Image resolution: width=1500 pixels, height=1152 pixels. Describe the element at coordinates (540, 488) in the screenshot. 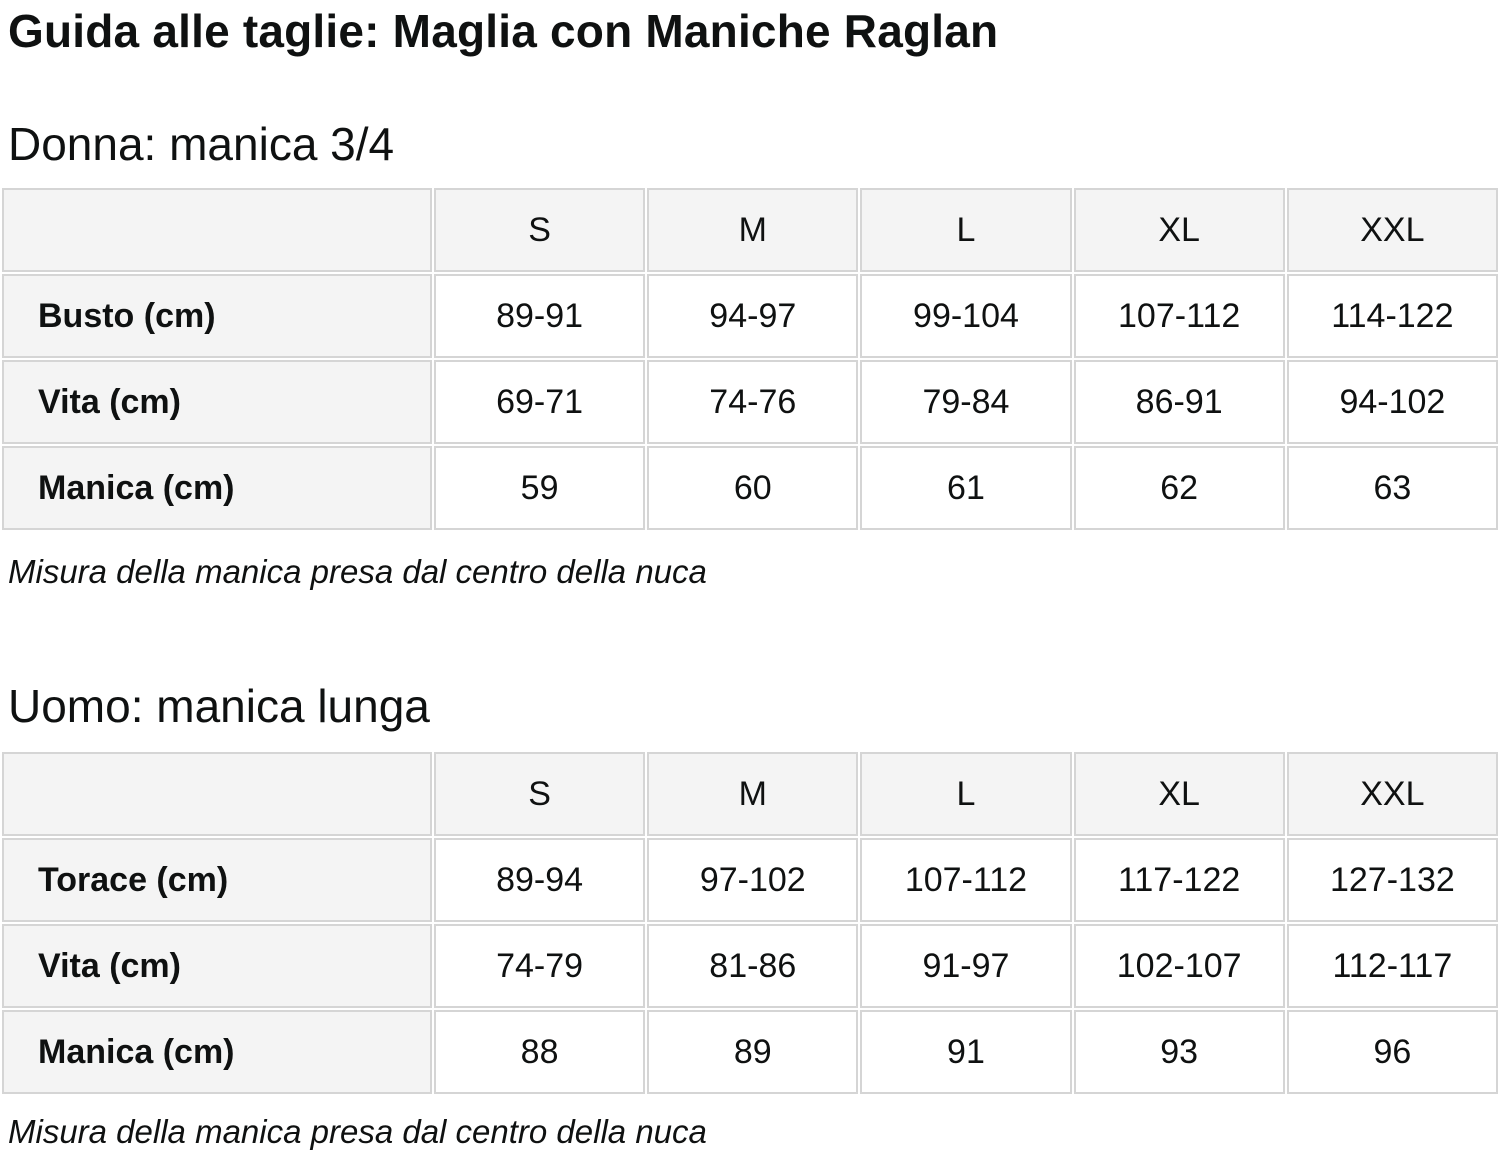

I see `measurement-value: 59` at that location.